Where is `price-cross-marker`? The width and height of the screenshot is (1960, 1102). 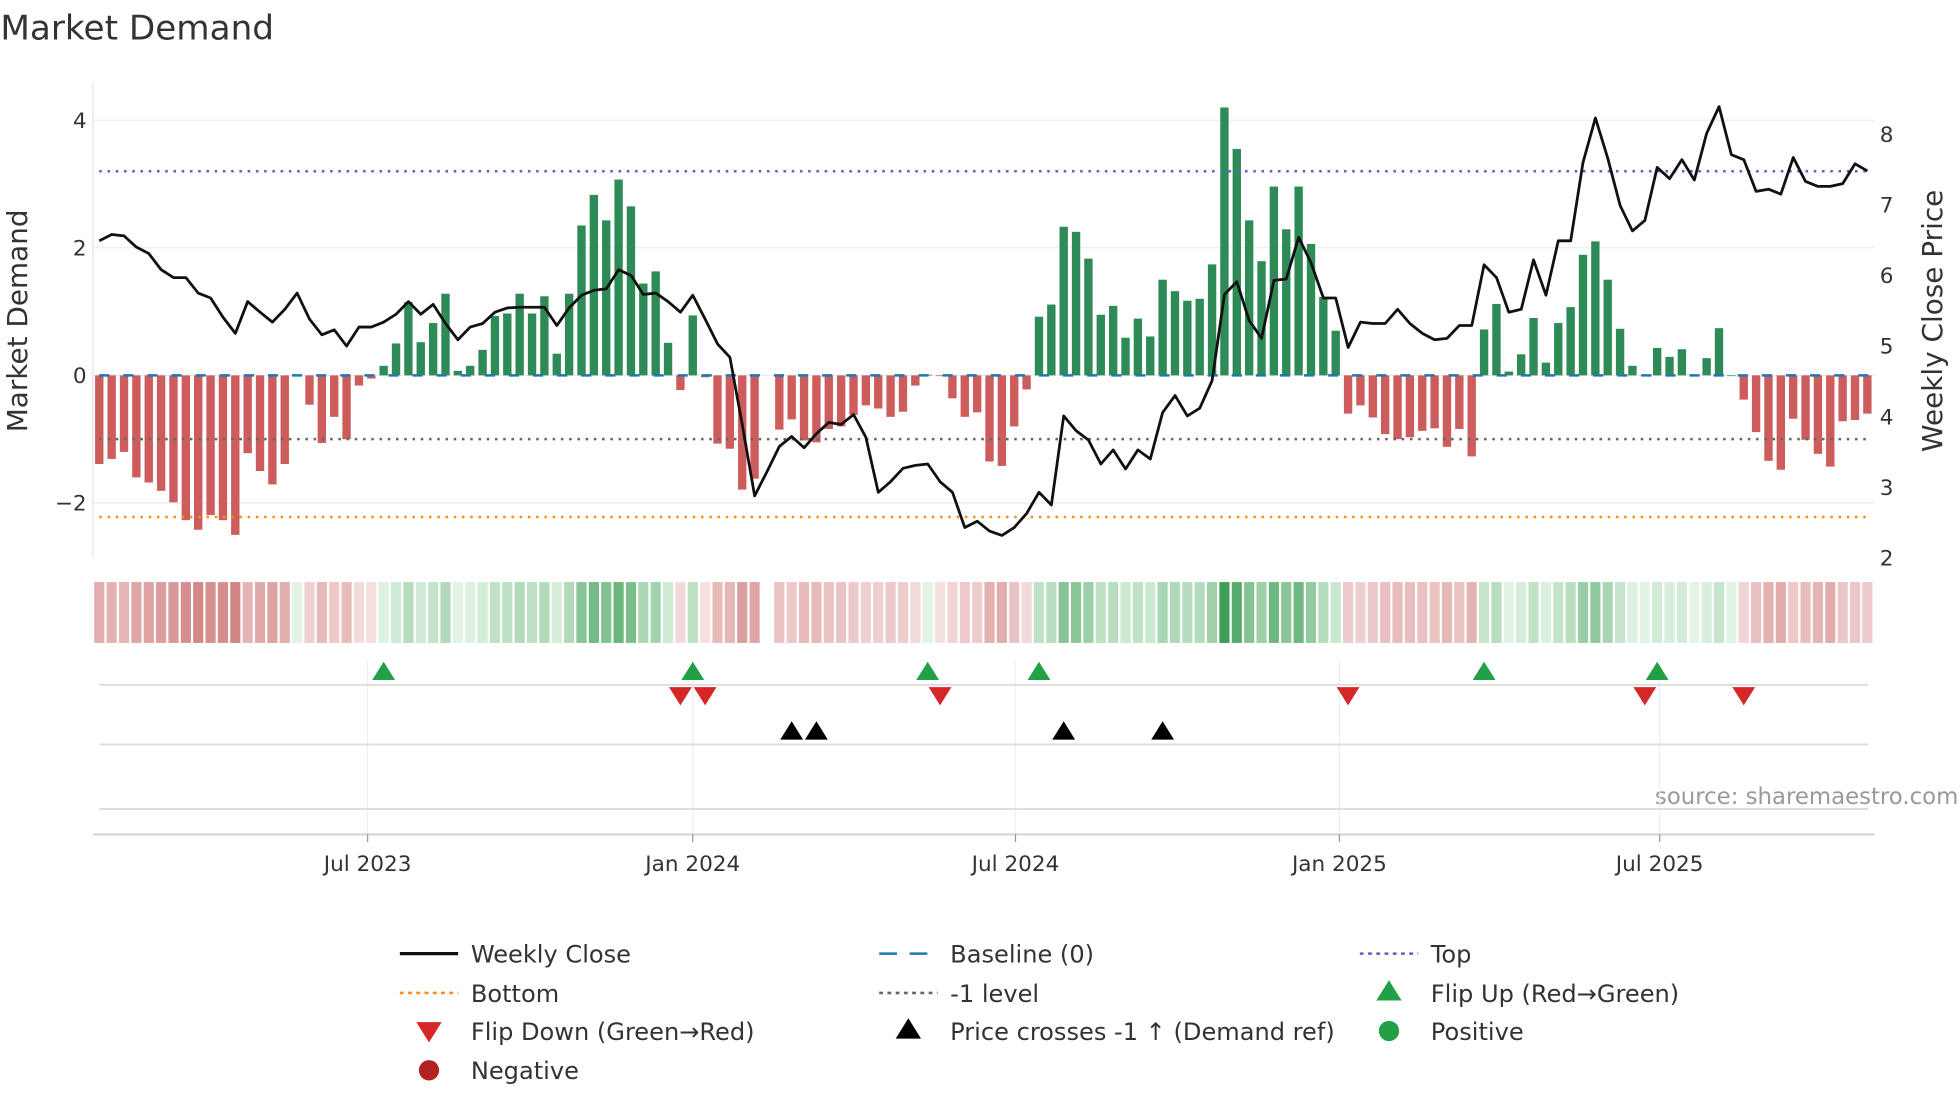 price-cross-marker is located at coordinates (792, 730).